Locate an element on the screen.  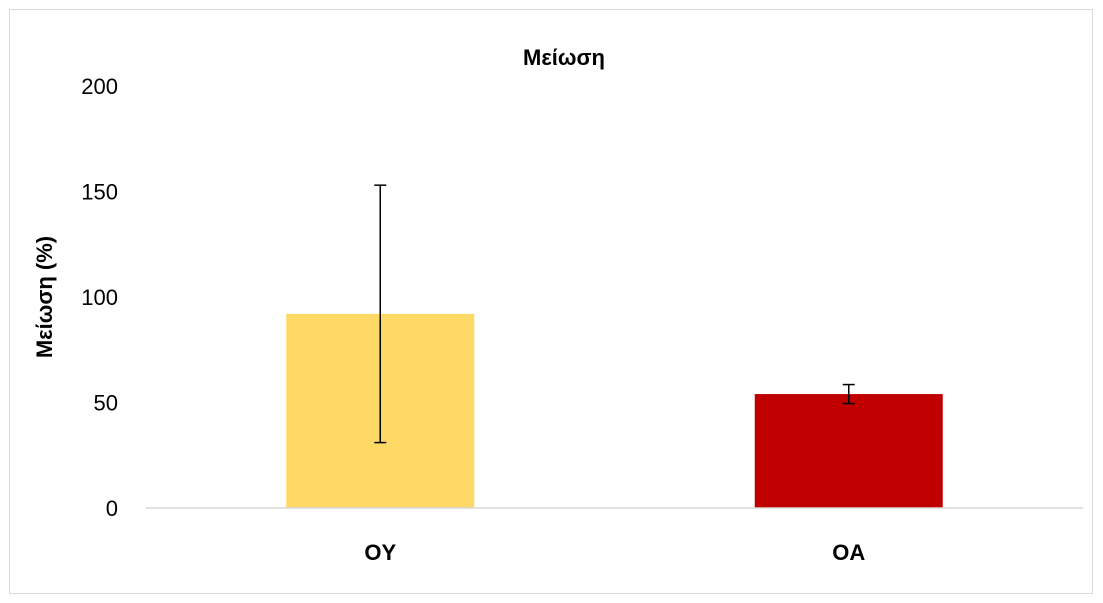
x-tick-label: OA is located at coordinates (848, 552).